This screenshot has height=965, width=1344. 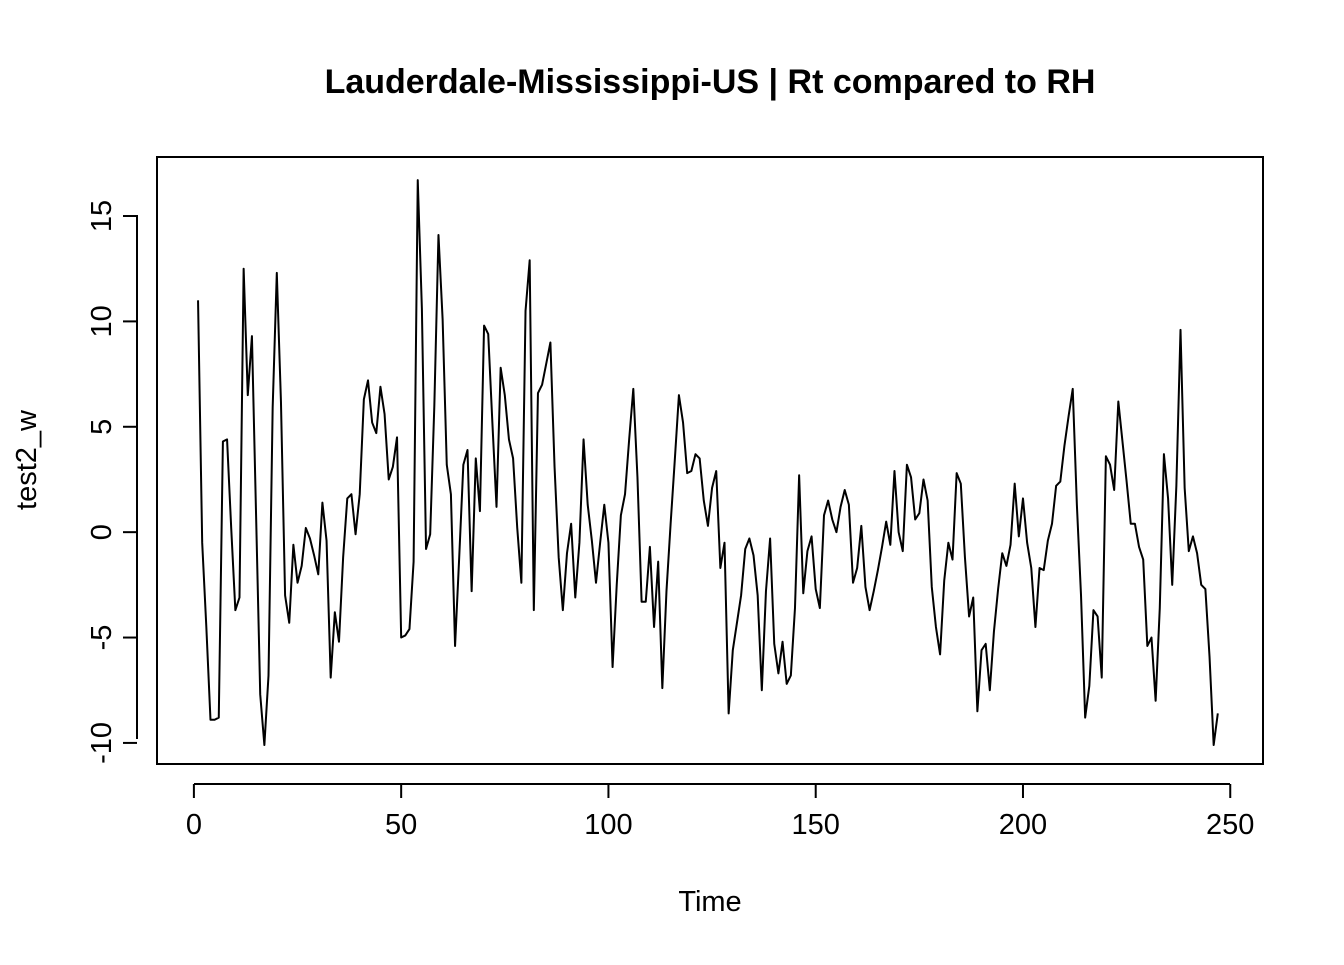 What do you see at coordinates (102, 532) in the screenshot?
I see `y-tick-label: 0` at bounding box center [102, 532].